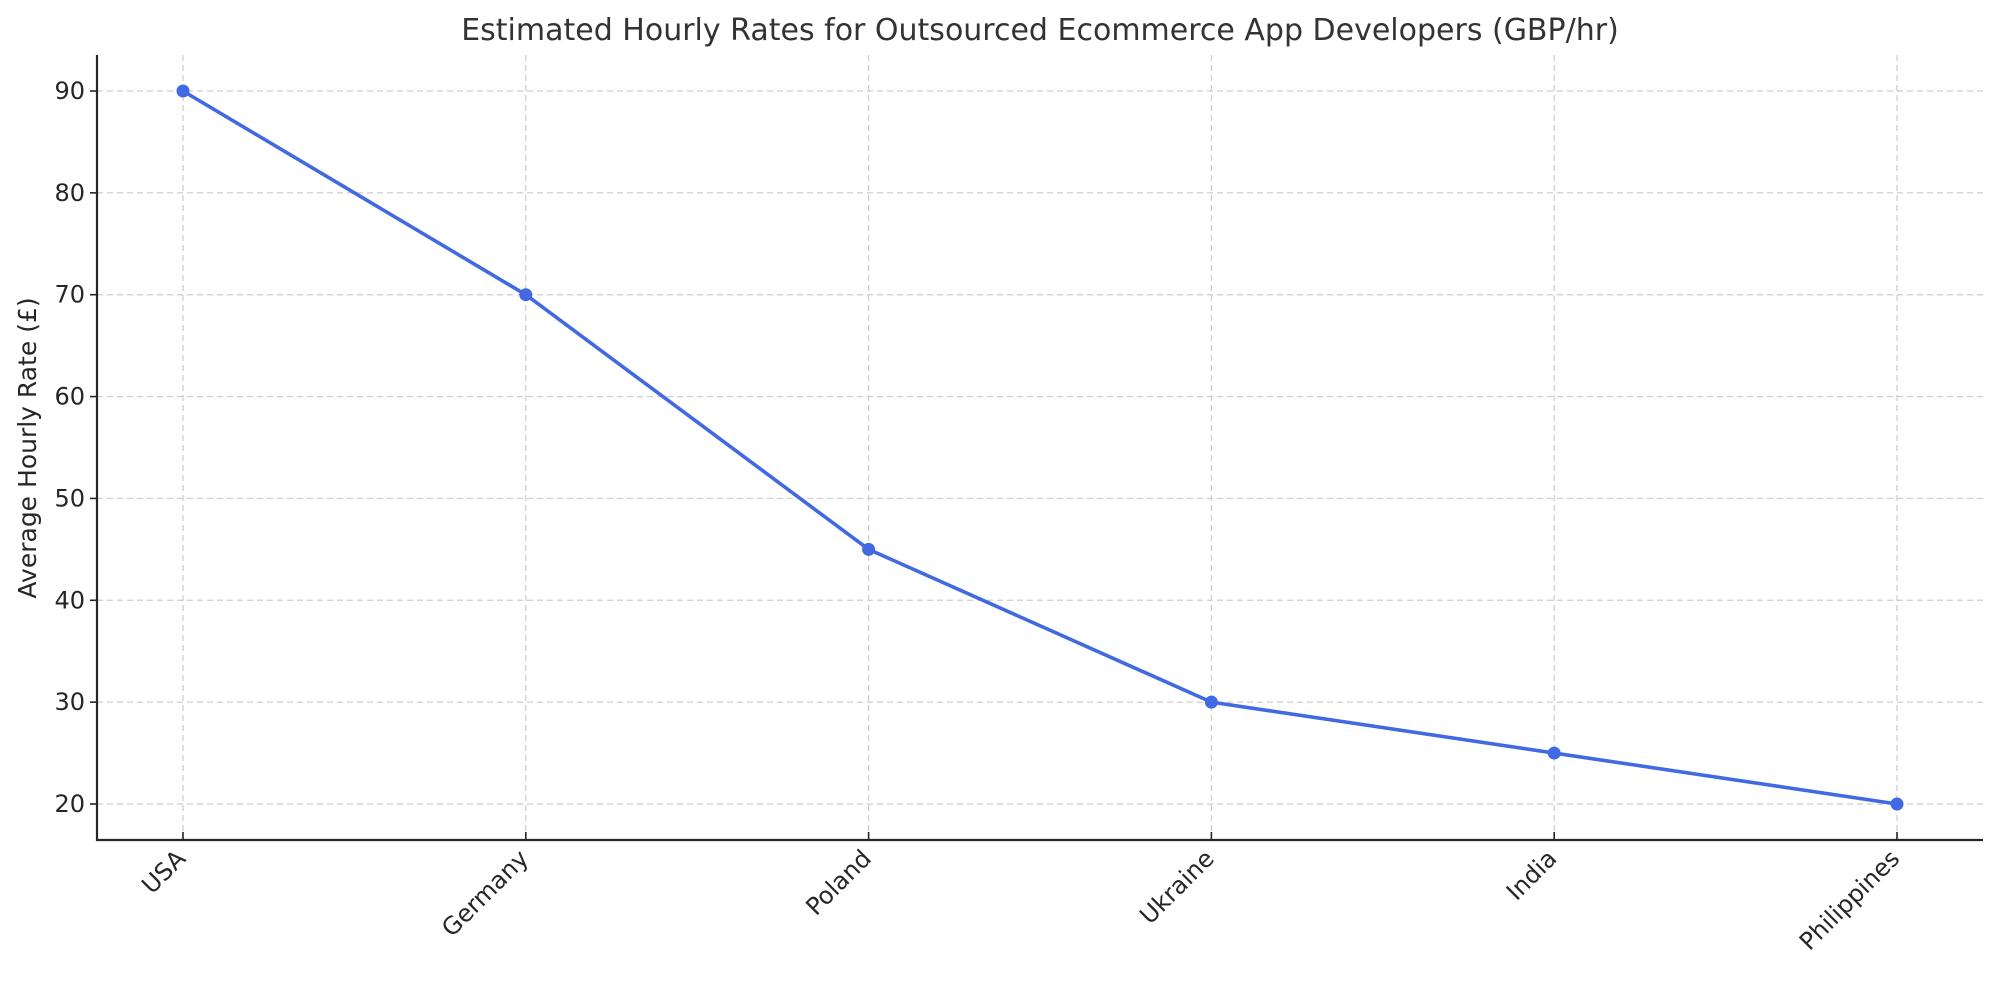 This screenshot has height=992, width=1999. Describe the element at coordinates (69, 702) in the screenshot. I see `y-tick-label: 30` at that location.